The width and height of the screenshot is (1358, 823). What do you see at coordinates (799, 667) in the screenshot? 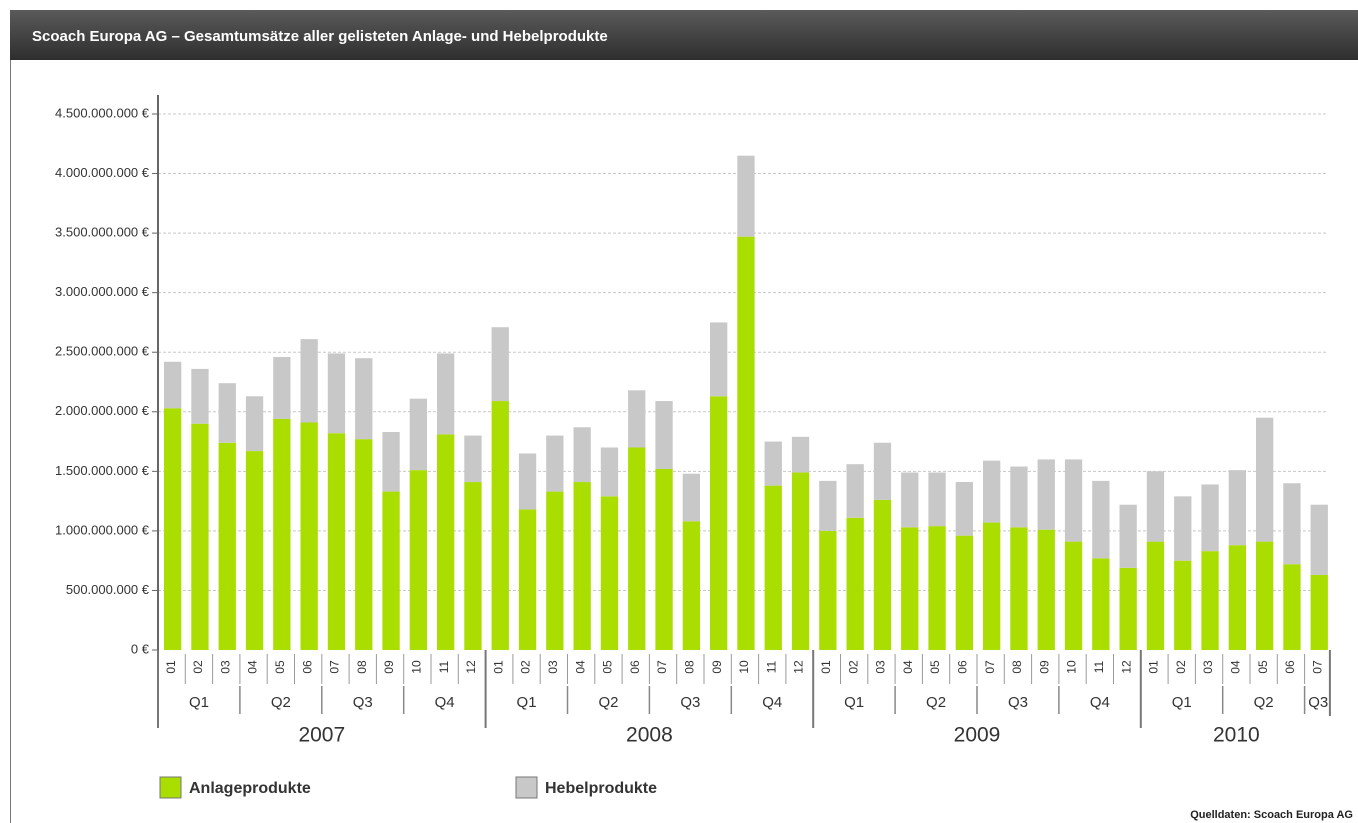
I see `x-tick-label: 12` at bounding box center [799, 667].